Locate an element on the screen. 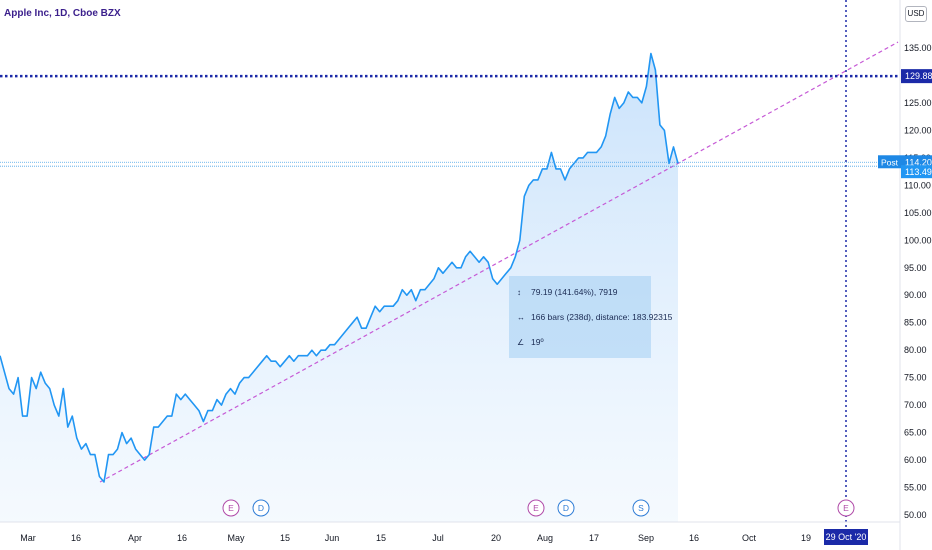 This screenshot has width=932, height=550. time-tick-label: Apr is located at coordinates (135, 538).